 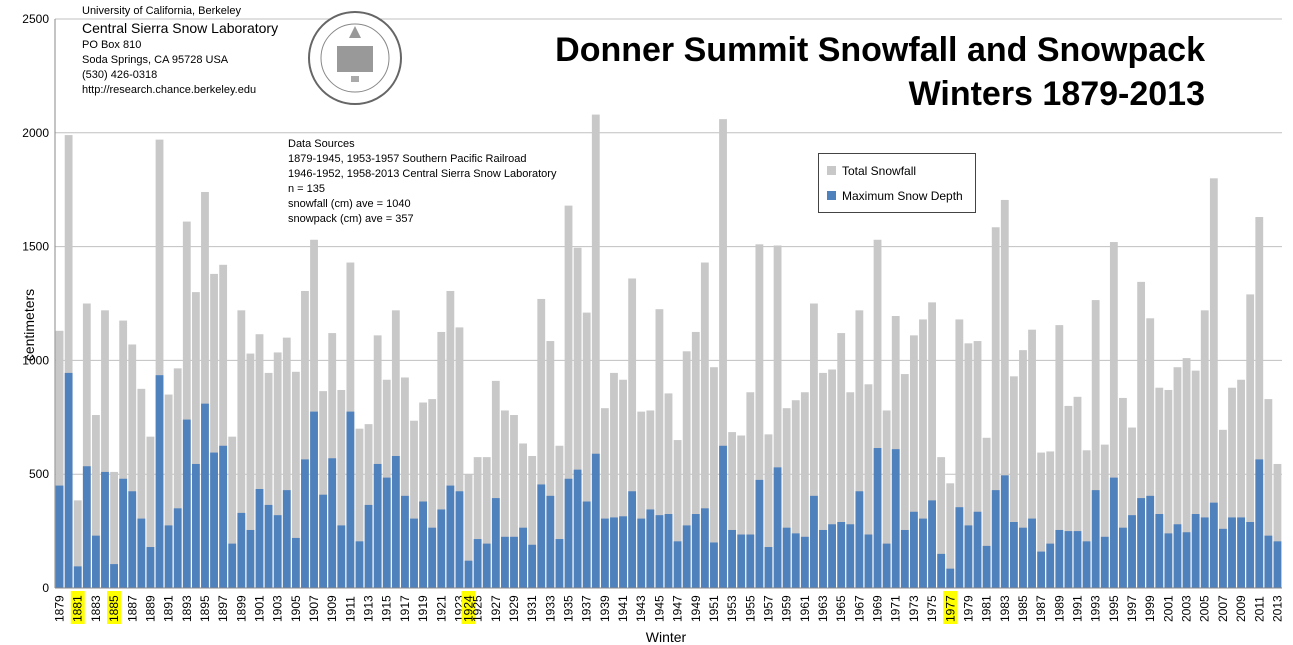 I want to click on x-tick-label: 1989, so click(x=1059, y=608).